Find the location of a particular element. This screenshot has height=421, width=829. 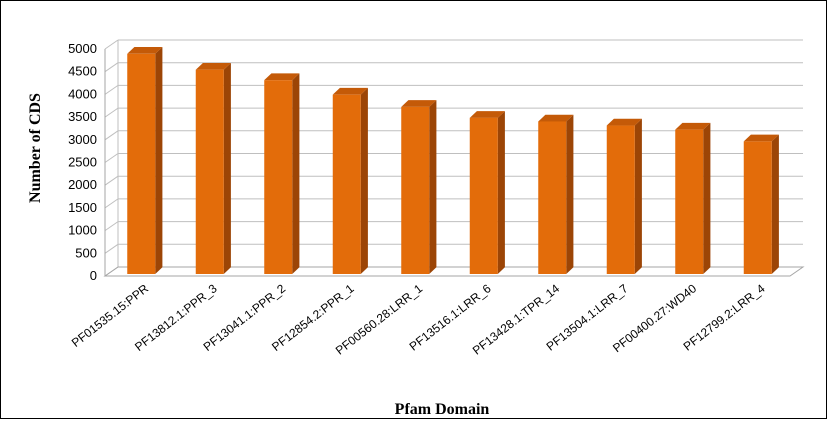

y-axis: 0 500 1000 1500 2000 2500 3000 3500 4000 4500 5000 is located at coordinates (87, 162).